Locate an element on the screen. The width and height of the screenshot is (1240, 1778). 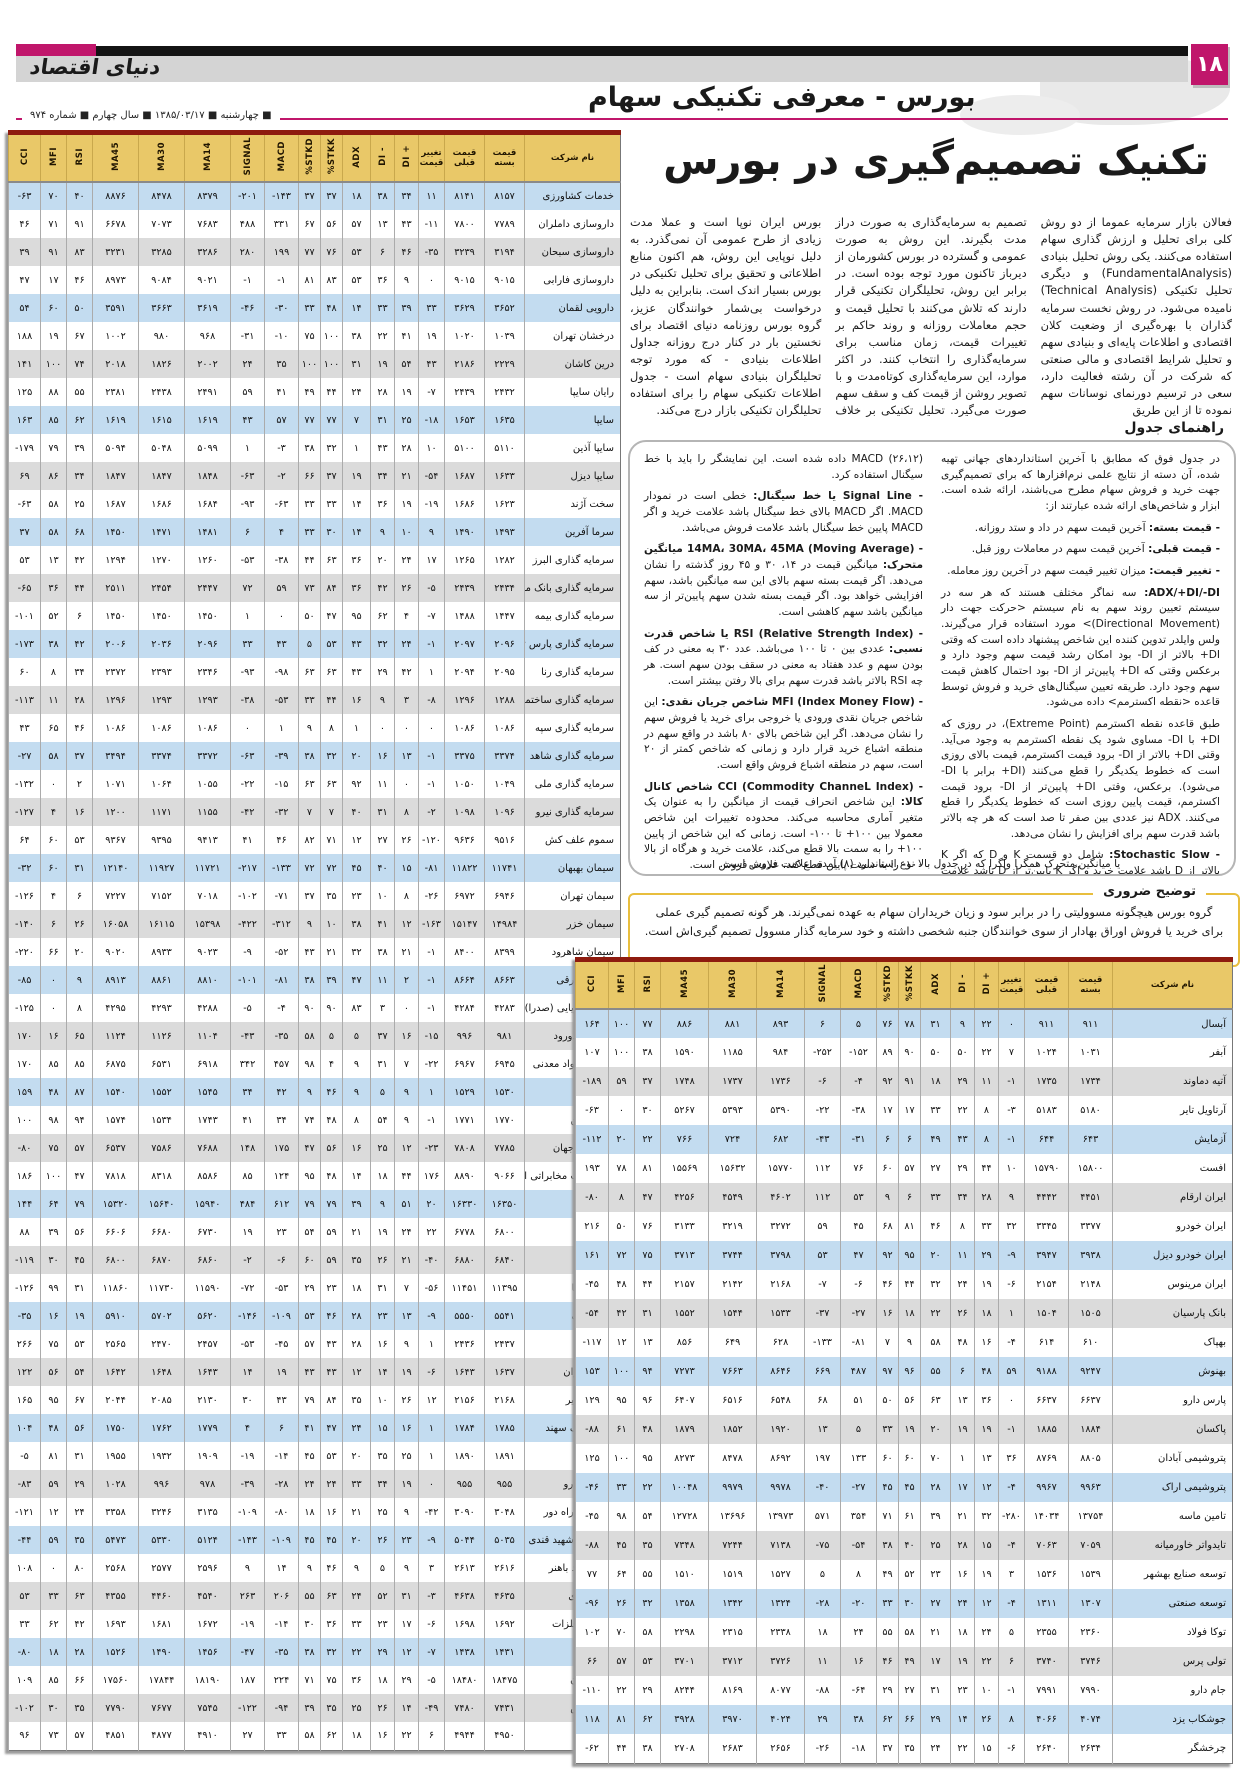
value-cell: ۴۹ is located at coordinates (309, 392).